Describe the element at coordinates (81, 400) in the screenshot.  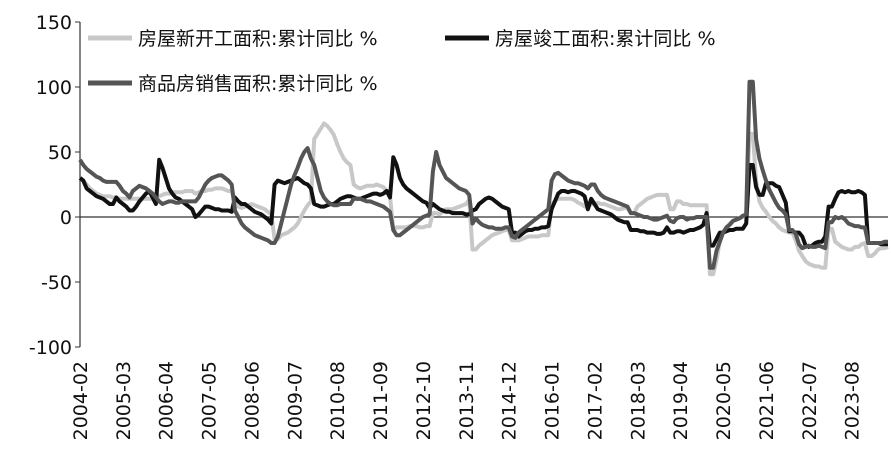
I see `x-tick-label: 2004-02` at that location.